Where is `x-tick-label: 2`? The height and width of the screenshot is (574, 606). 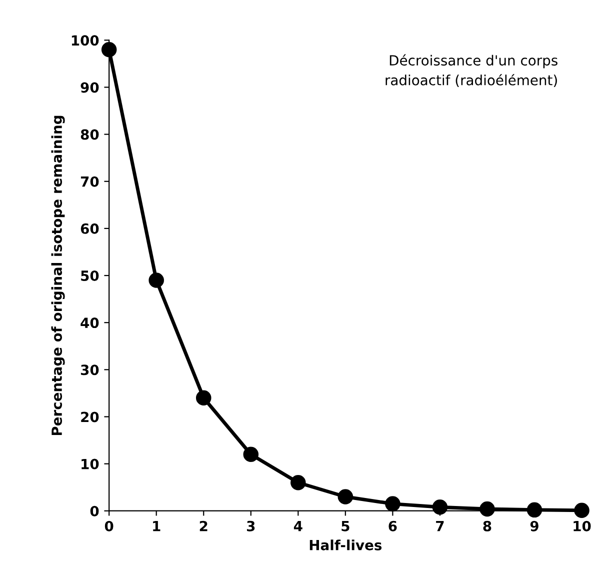
x-tick-label: 2 is located at coordinates (204, 526).